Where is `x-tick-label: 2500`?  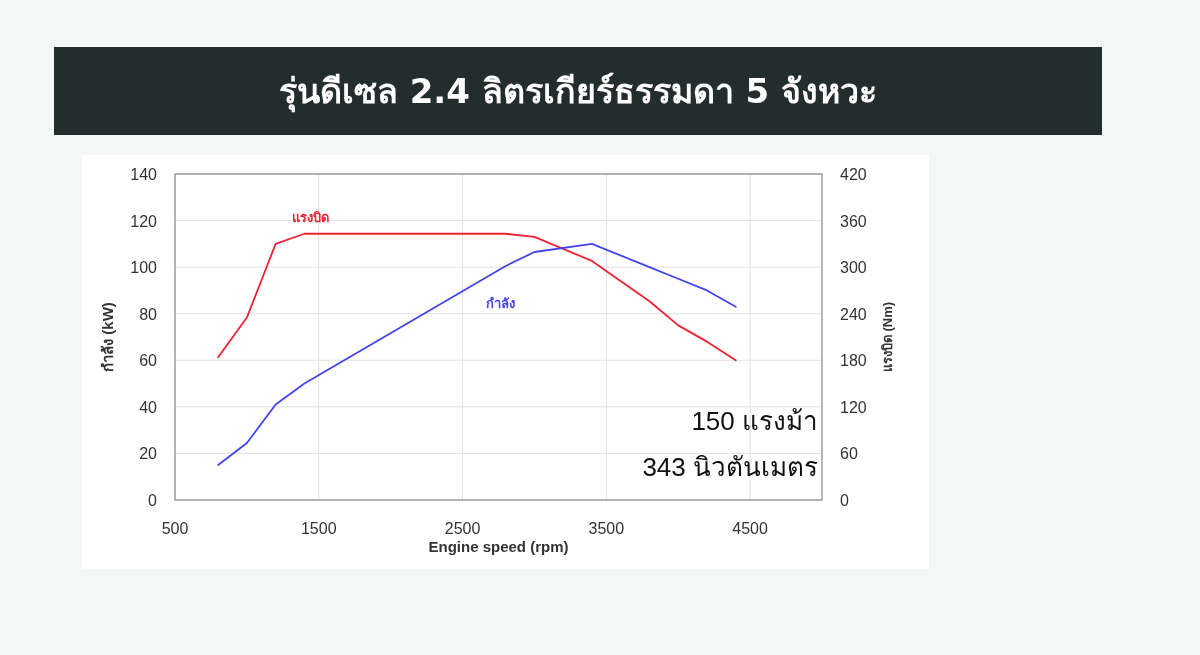
x-tick-label: 2500 is located at coordinates (462, 528).